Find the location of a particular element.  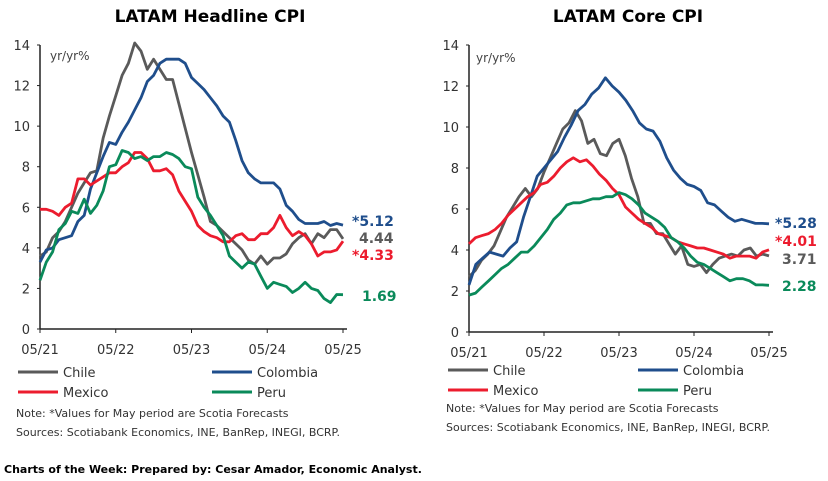

end-label-chile: 4.44 is located at coordinates (376, 239).